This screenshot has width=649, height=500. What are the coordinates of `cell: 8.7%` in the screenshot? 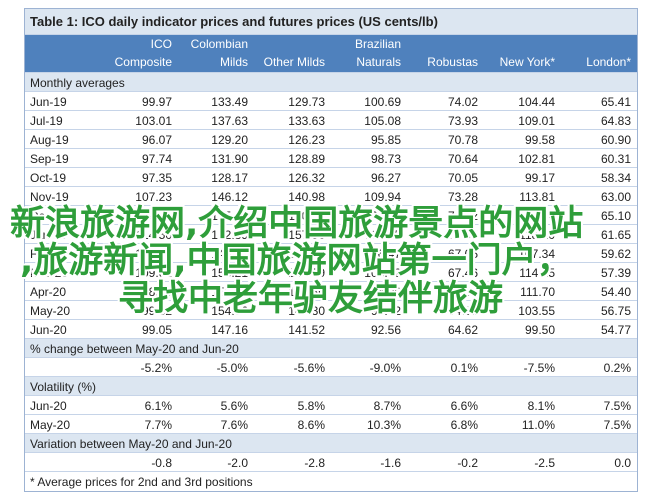 It's located at (387, 406).